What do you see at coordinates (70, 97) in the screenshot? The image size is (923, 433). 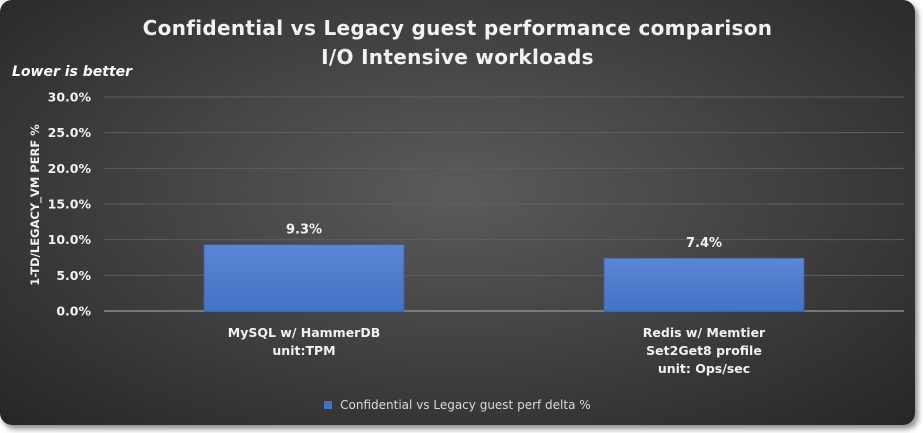 I see `y-tick-label: 30.0%` at bounding box center [70, 97].